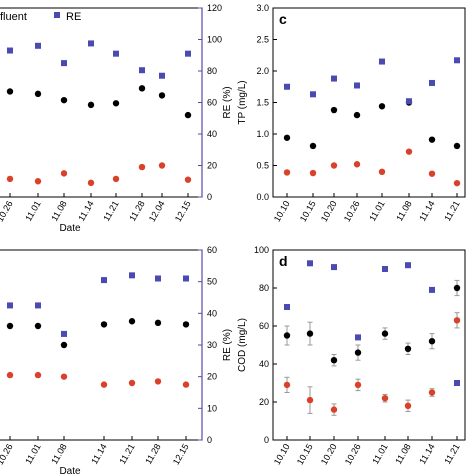 This screenshot has width=474, height=474. What do you see at coordinates (262, 134) in the screenshot?
I see `y-tick-label: 1.0` at bounding box center [262, 134].